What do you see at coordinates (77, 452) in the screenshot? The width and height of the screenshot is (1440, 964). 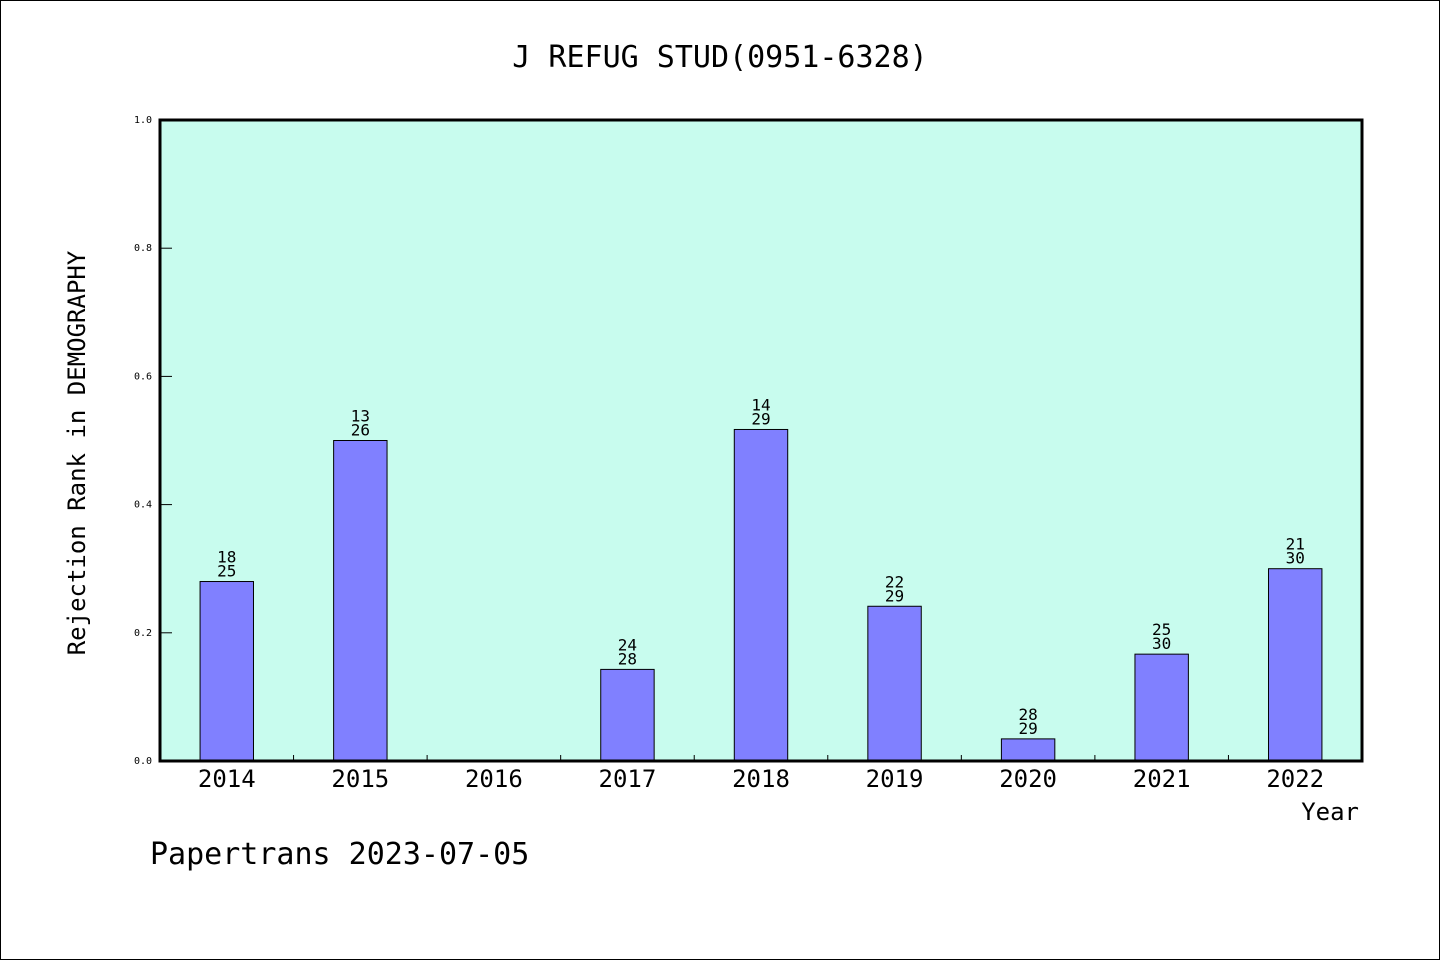 I see `y-axis-label: Rejection Rank in DEMOGRAPHY` at bounding box center [77, 452].